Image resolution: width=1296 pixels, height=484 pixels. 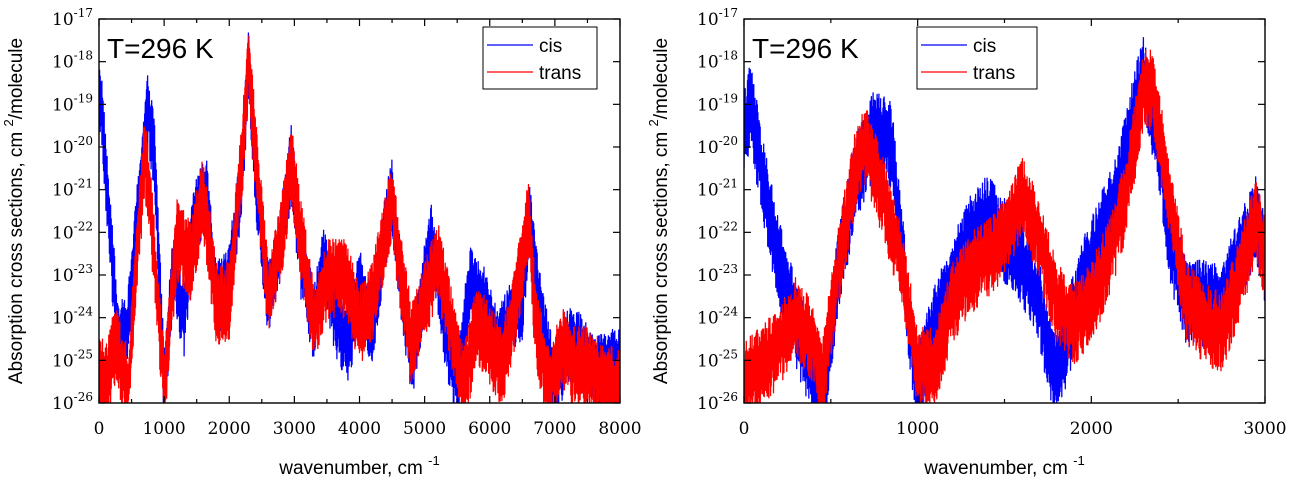 What do you see at coordinates (554, 429) in the screenshot?
I see `x-tick-label: 7000` at bounding box center [554, 429].